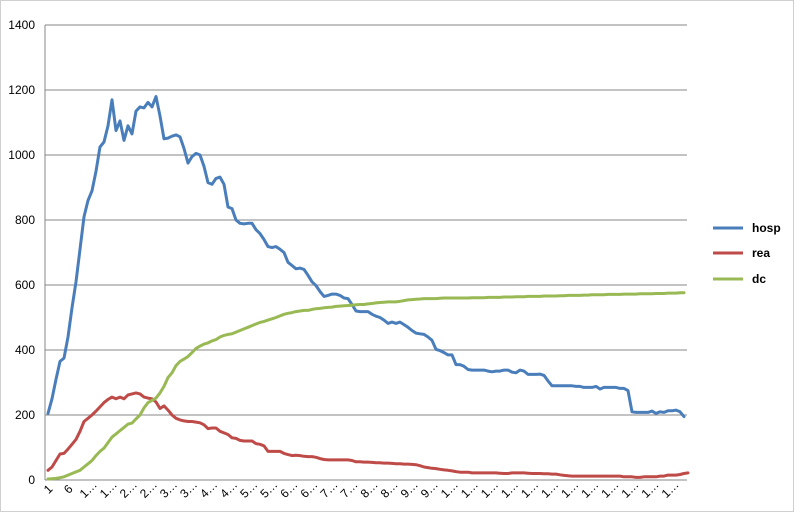  I want to click on x-tick-label: 1, so click(48, 489).